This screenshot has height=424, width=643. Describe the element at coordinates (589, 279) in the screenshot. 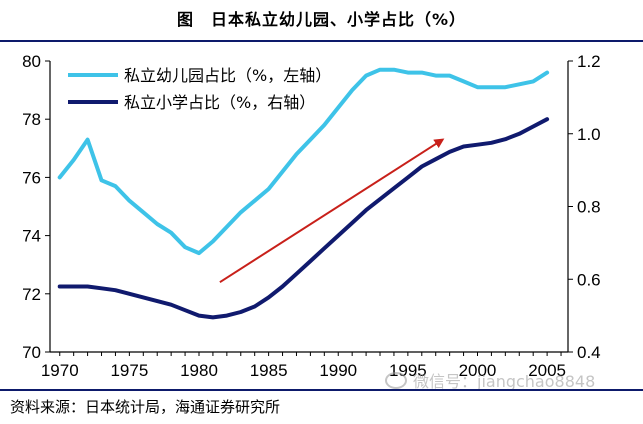

I see `y-right-tick-label: 0.6` at that location.